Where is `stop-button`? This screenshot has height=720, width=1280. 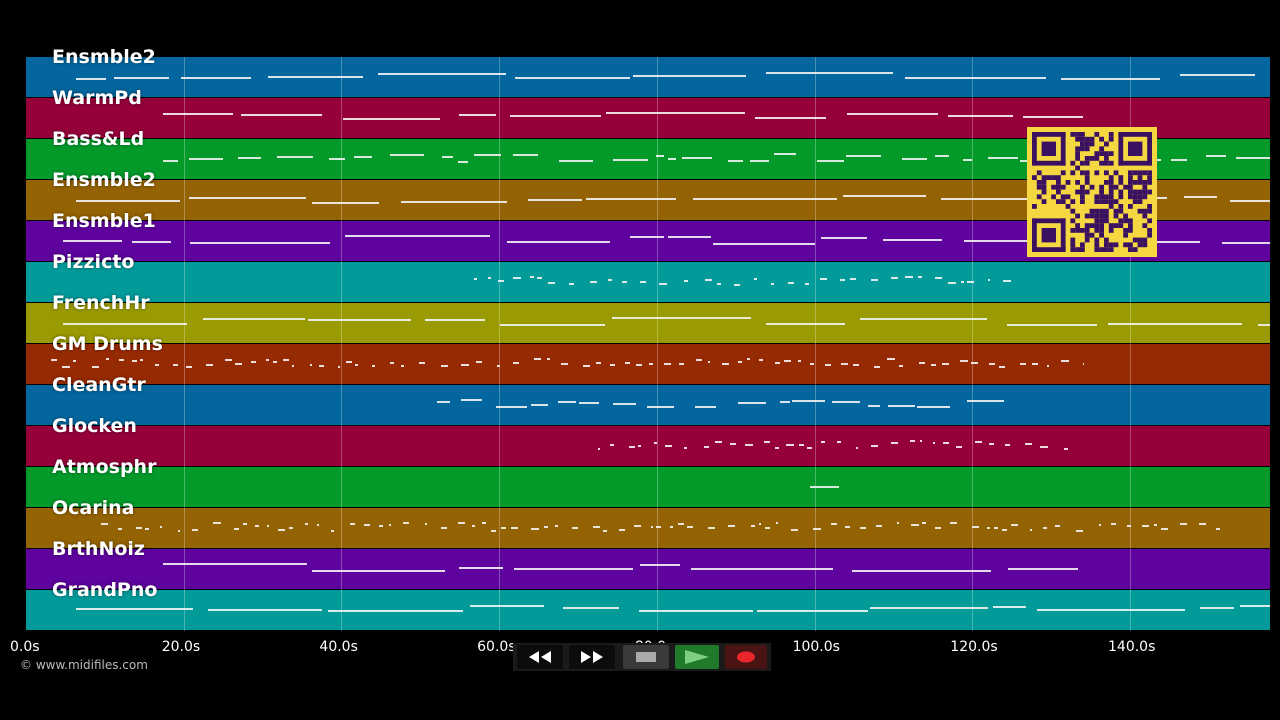 stop-button is located at coordinates (646, 657).